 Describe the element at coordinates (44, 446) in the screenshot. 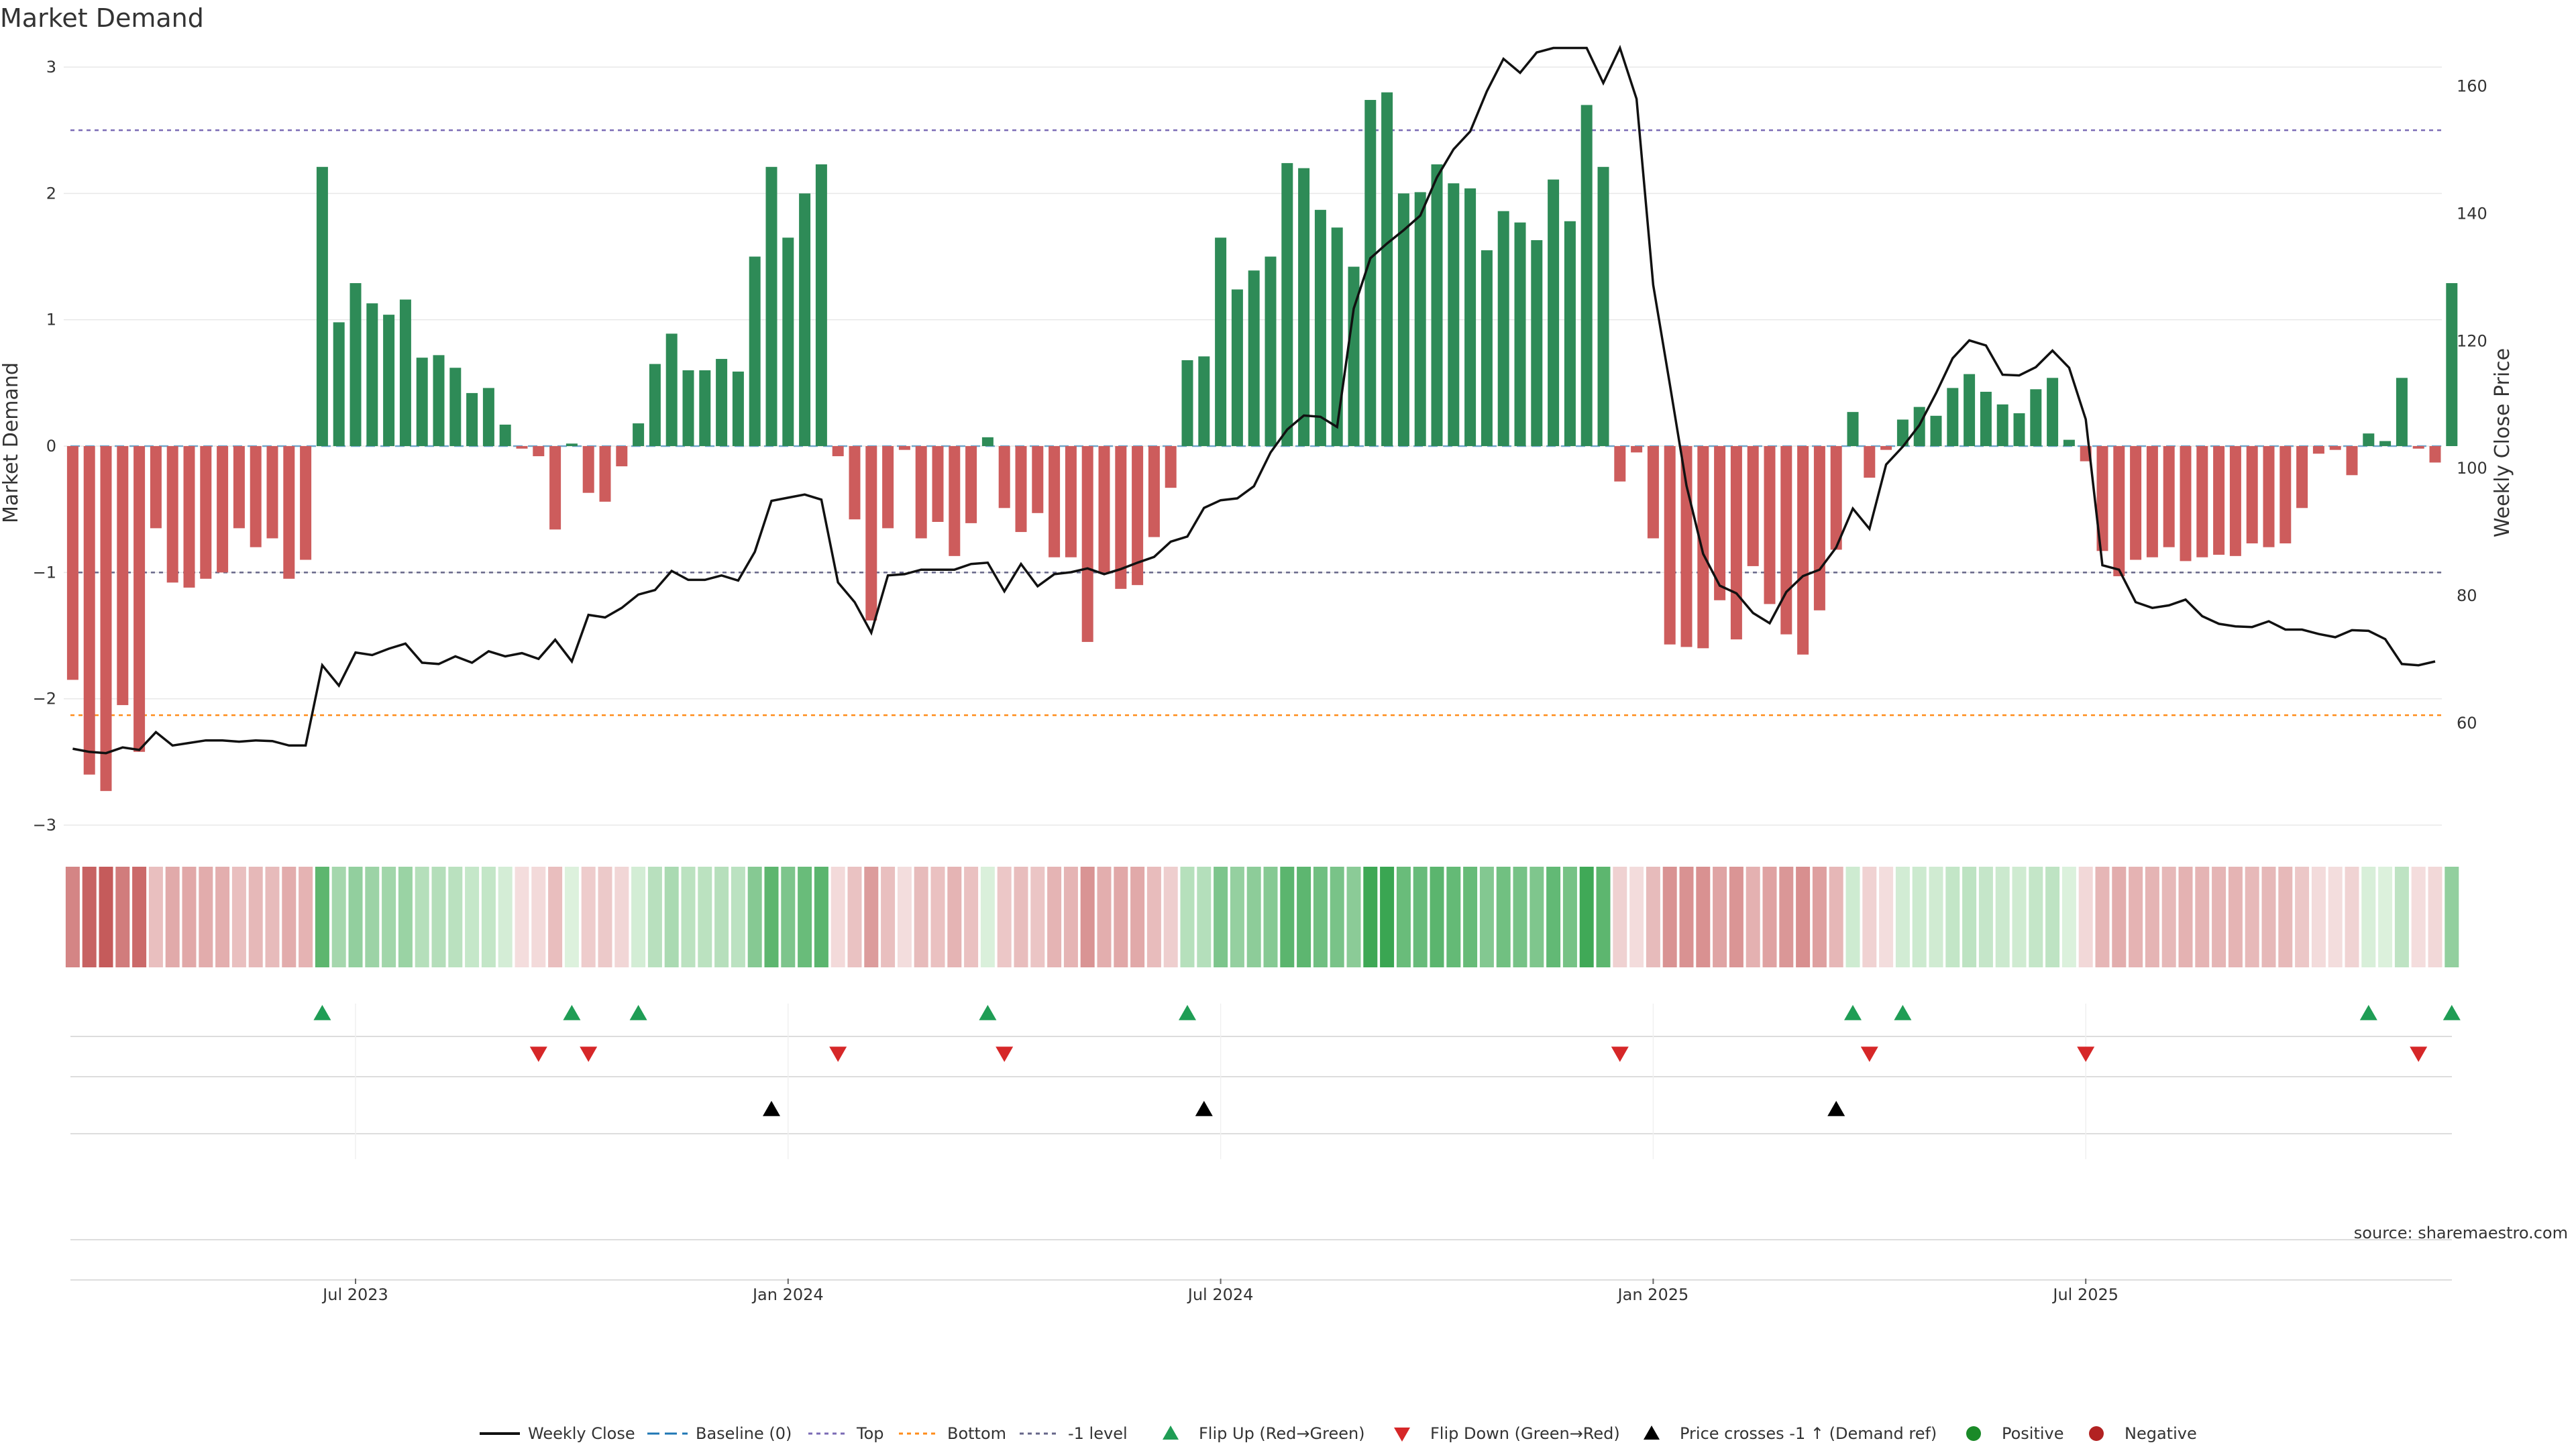

I see `left-axis-ticks: 3 2 1 0 −1 −2 −3` at that location.